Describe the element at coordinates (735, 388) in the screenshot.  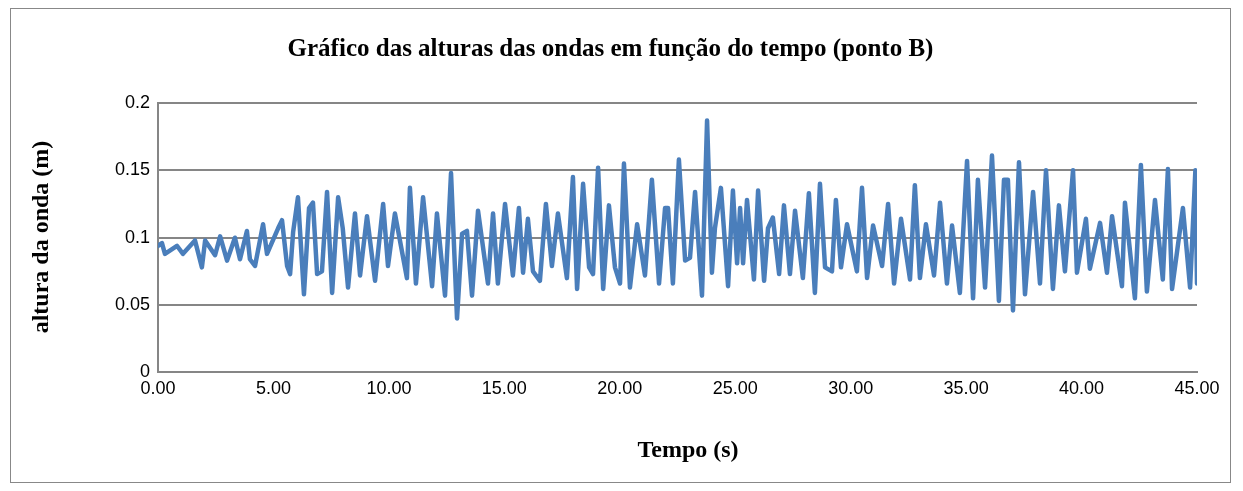
I see `x-tick-label: 25.00` at that location.